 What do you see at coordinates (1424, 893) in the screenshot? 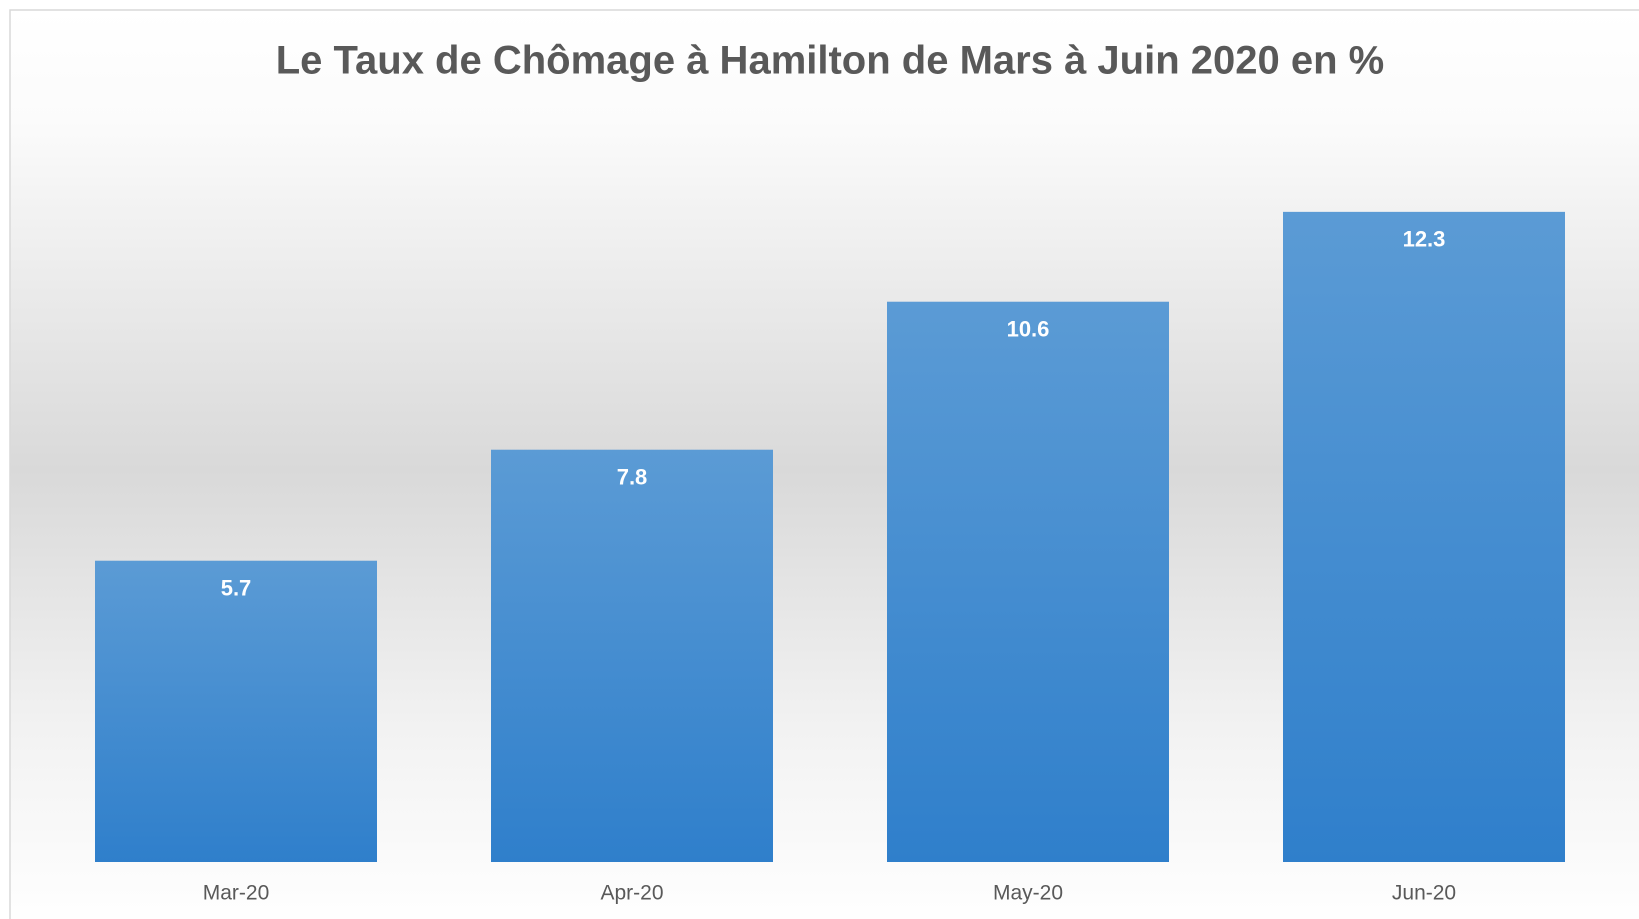
I see `x-tick-label: Jun-20` at bounding box center [1424, 893].